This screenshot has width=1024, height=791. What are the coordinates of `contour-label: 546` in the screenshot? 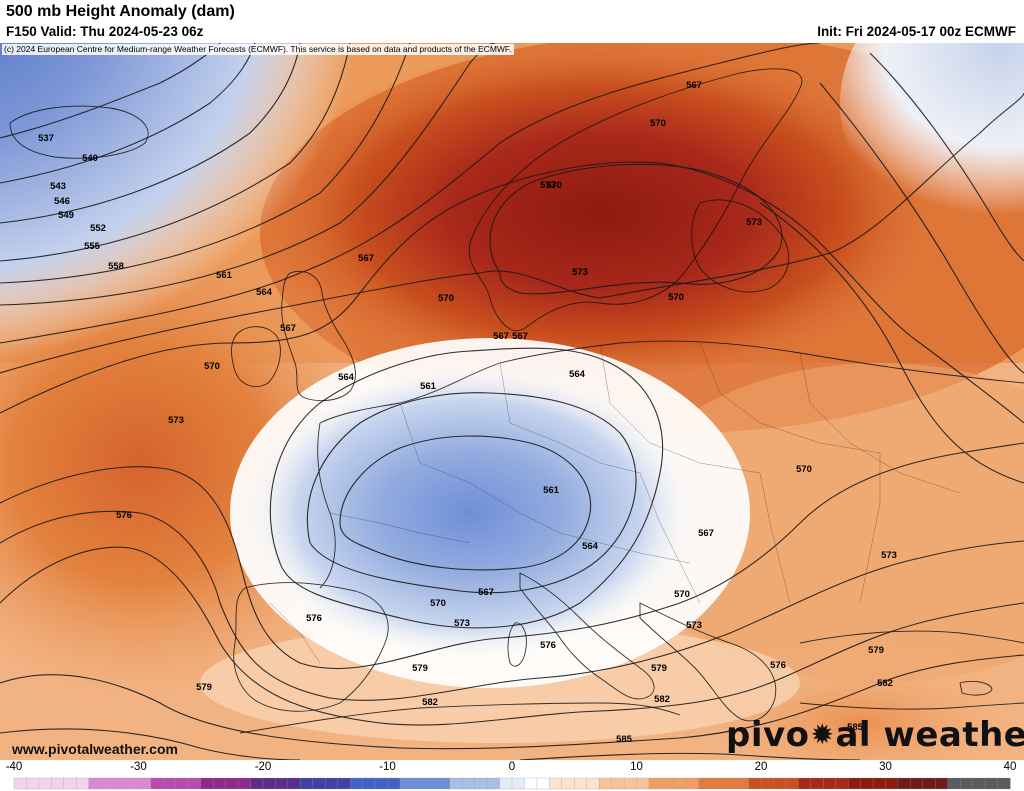 It's located at (62, 201).